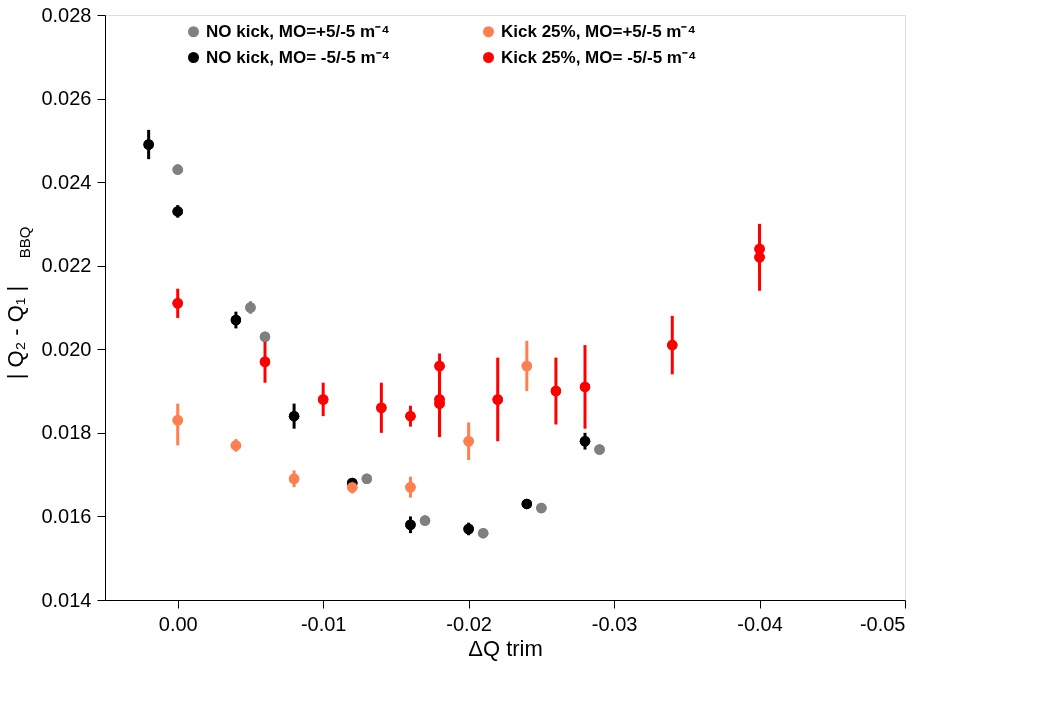 This screenshot has width=1042, height=724. I want to click on legend-label: Kick 25%, MO=+5/-5 m⁻⁴, so click(598, 31).